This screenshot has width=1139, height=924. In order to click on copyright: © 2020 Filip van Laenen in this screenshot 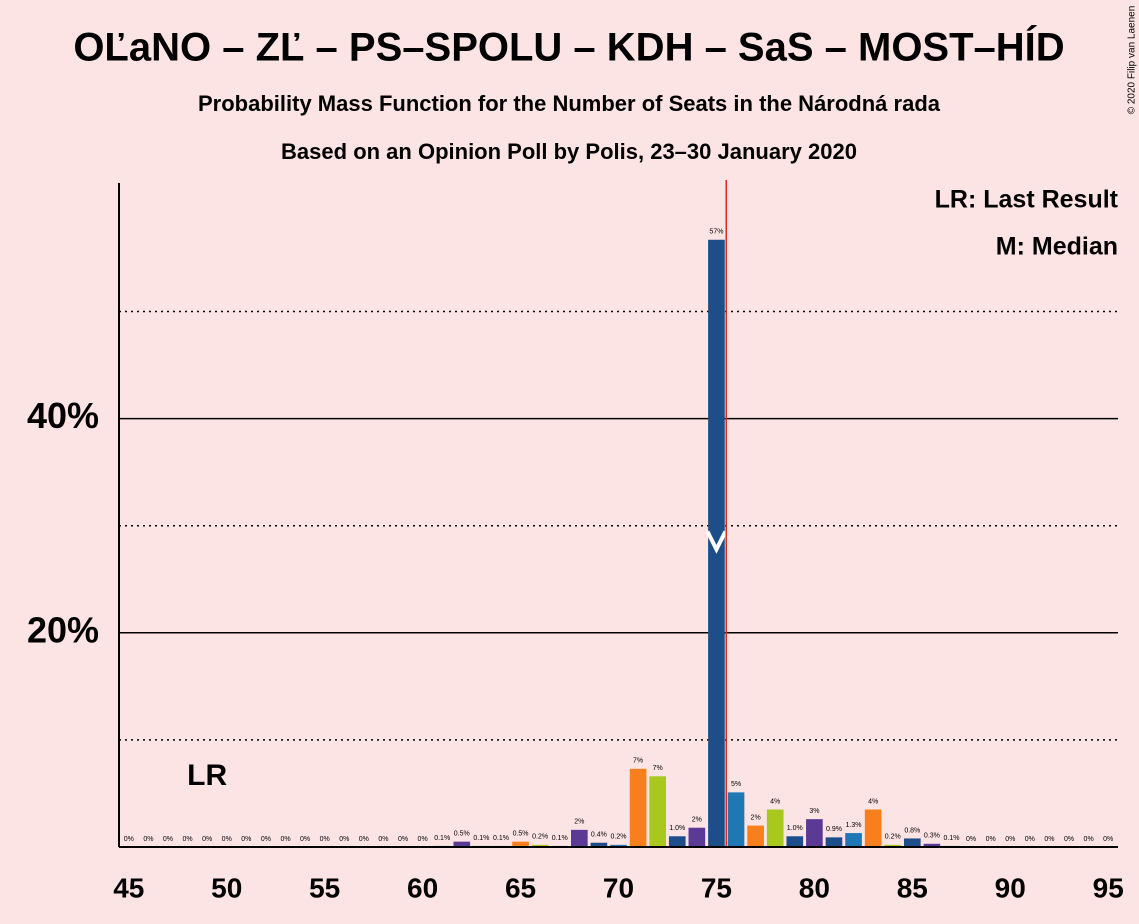, I will do `click(1132, 60)`.